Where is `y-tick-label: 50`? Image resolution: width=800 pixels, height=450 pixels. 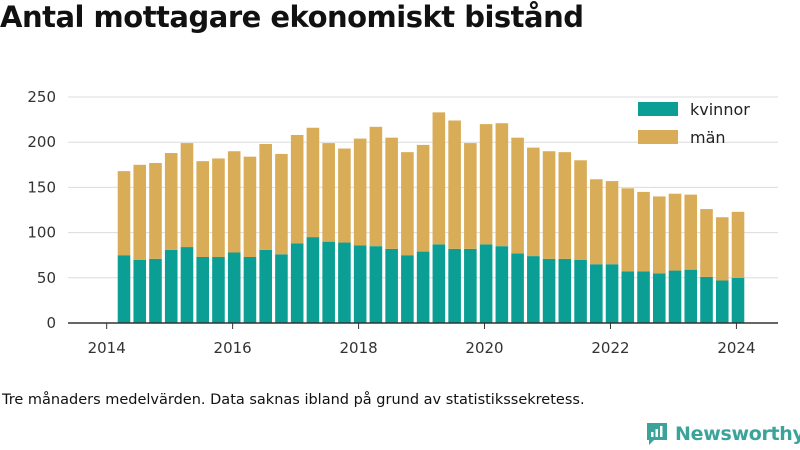
y-tick-label: 50 is located at coordinates (46, 278).